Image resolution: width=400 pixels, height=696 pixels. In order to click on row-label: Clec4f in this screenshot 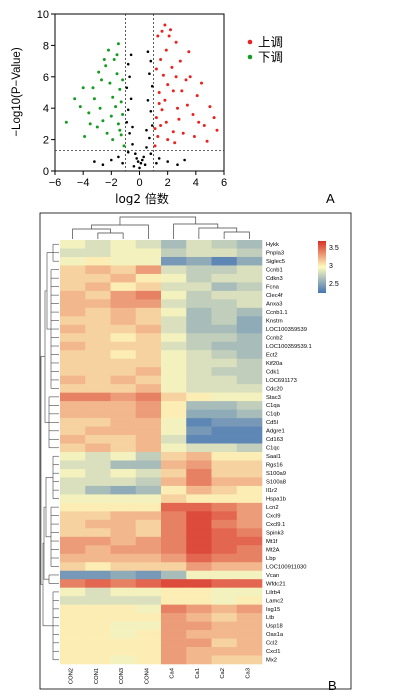, I will do `click(274, 296)`.